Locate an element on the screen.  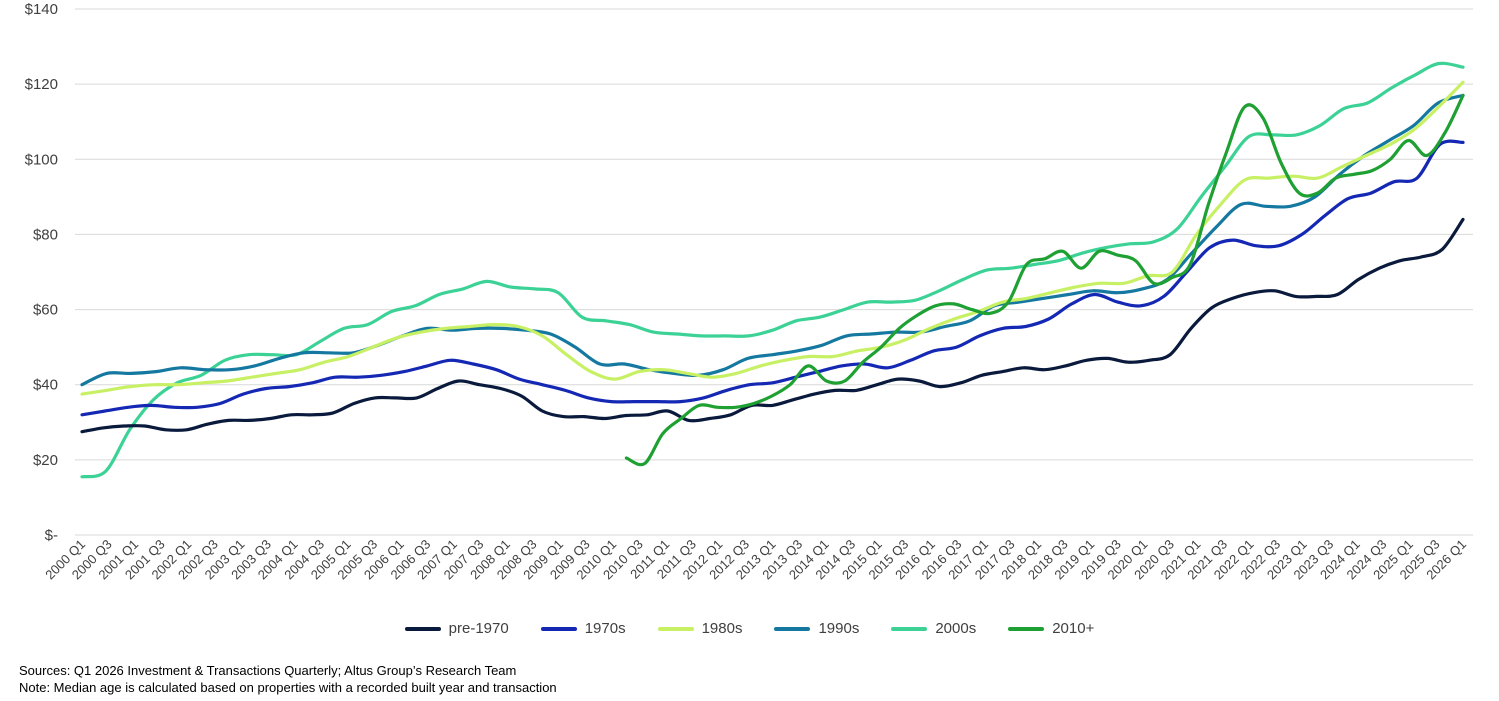
y-tick-label: $80 is located at coordinates (45, 234).